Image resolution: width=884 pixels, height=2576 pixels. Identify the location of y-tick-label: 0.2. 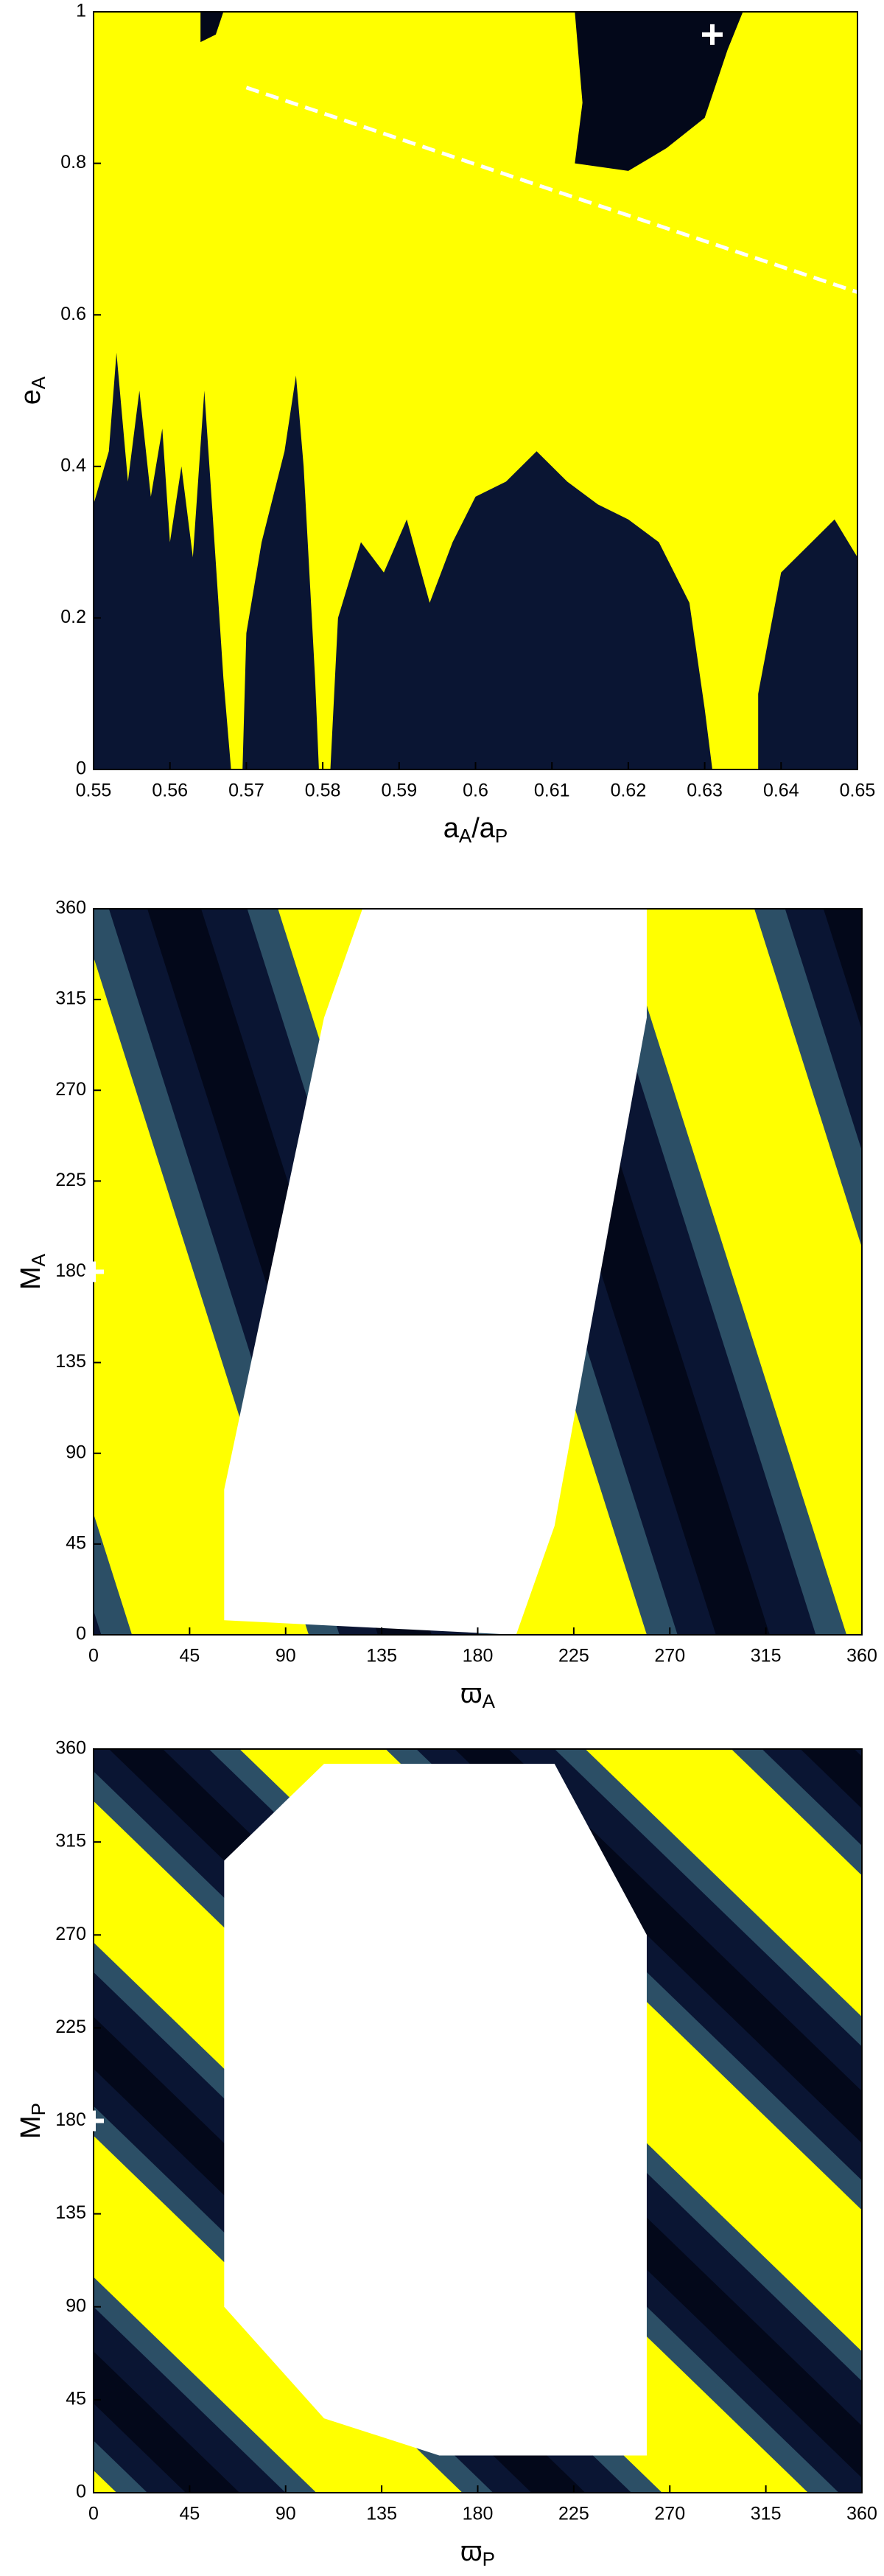
(73, 617).